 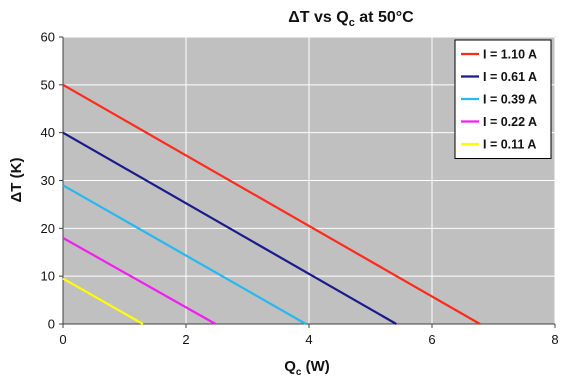 What do you see at coordinates (509, 145) in the screenshot?
I see `legend-label-5: I = 0.11 A` at bounding box center [509, 145].